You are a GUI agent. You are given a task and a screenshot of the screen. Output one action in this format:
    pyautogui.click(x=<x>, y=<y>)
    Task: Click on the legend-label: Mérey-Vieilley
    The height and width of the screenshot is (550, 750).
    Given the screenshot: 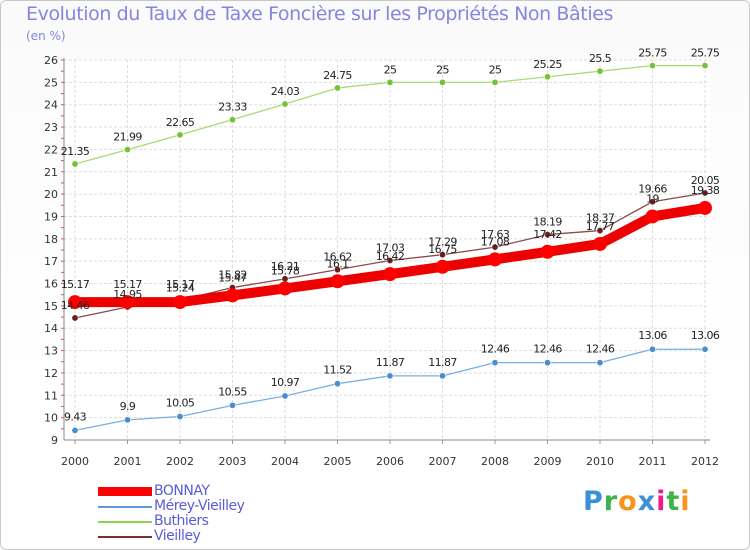 What is the action you would take?
    pyautogui.click(x=199, y=506)
    